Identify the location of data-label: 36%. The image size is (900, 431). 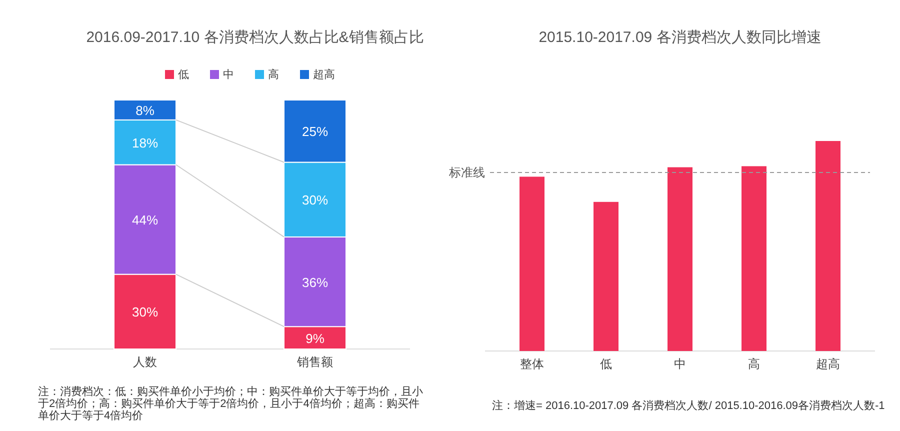
(315, 282).